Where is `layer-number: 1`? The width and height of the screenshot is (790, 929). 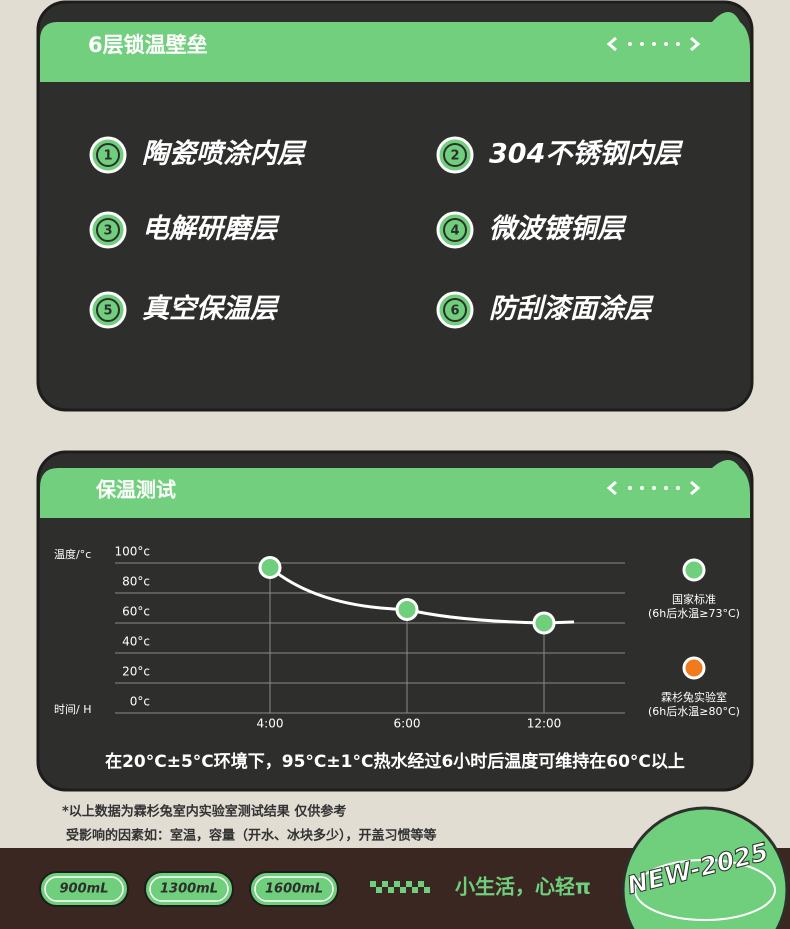 layer-number: 1 is located at coordinates (107, 156).